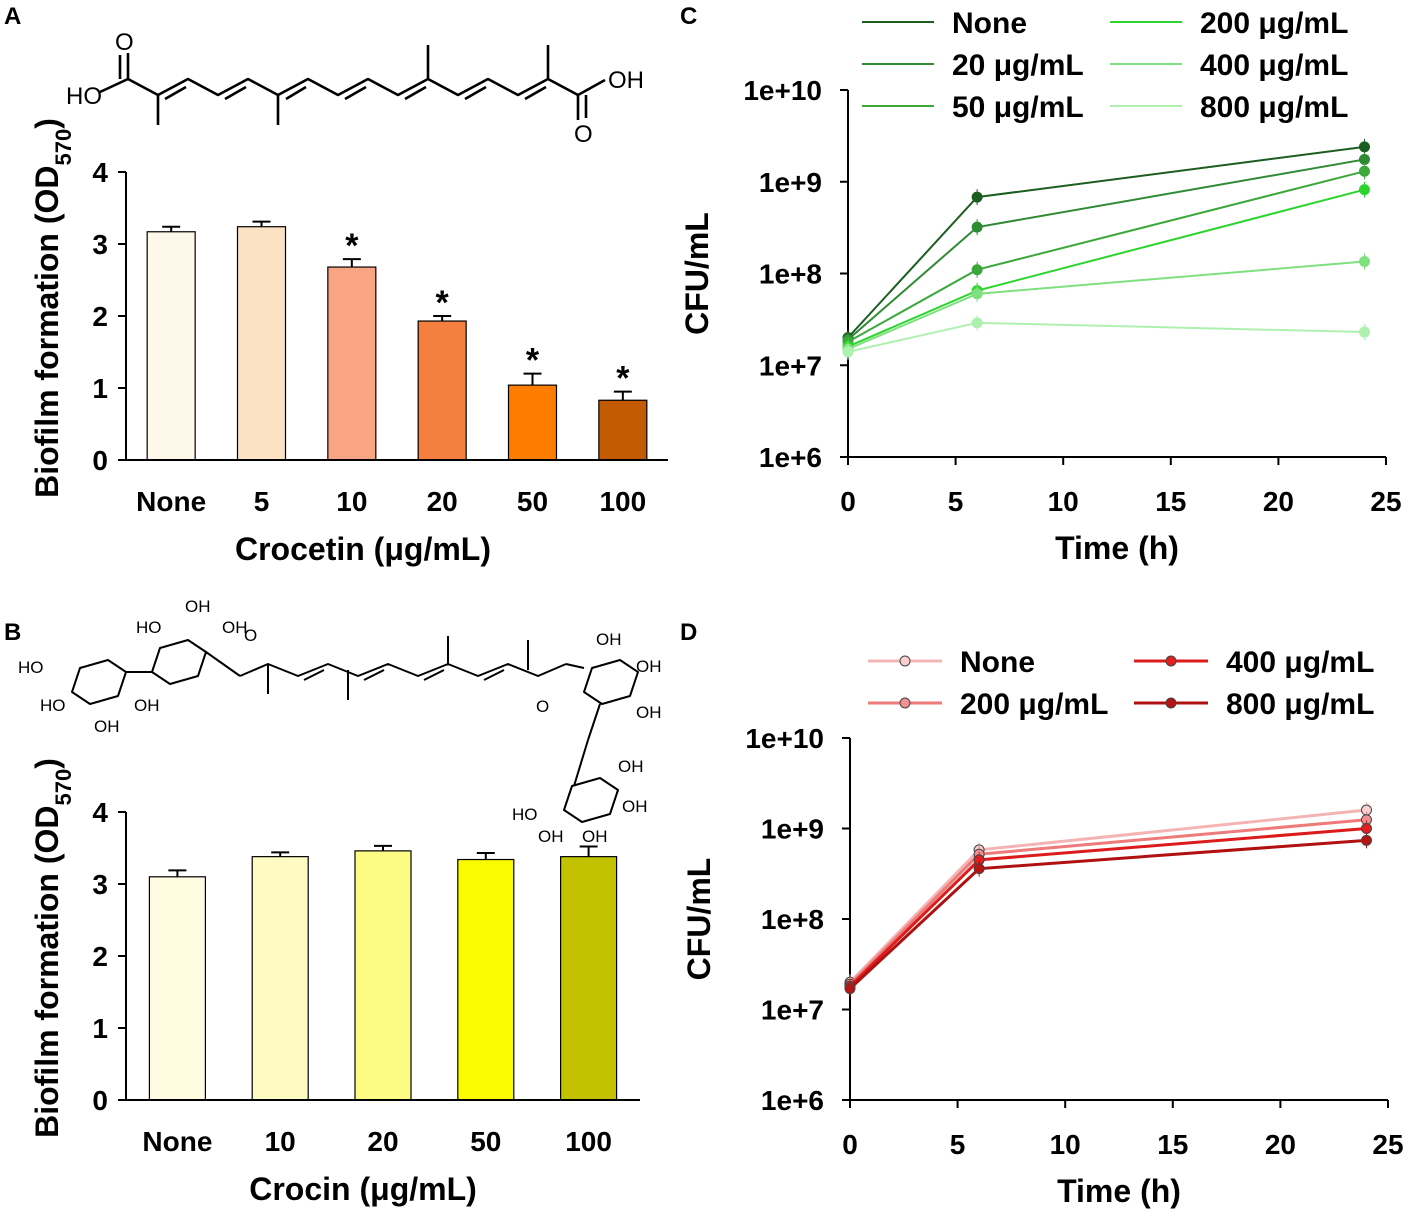 The image size is (1417, 1216). What do you see at coordinates (688, 632) in the screenshot?
I see `panel-letter-d: D` at bounding box center [688, 632].